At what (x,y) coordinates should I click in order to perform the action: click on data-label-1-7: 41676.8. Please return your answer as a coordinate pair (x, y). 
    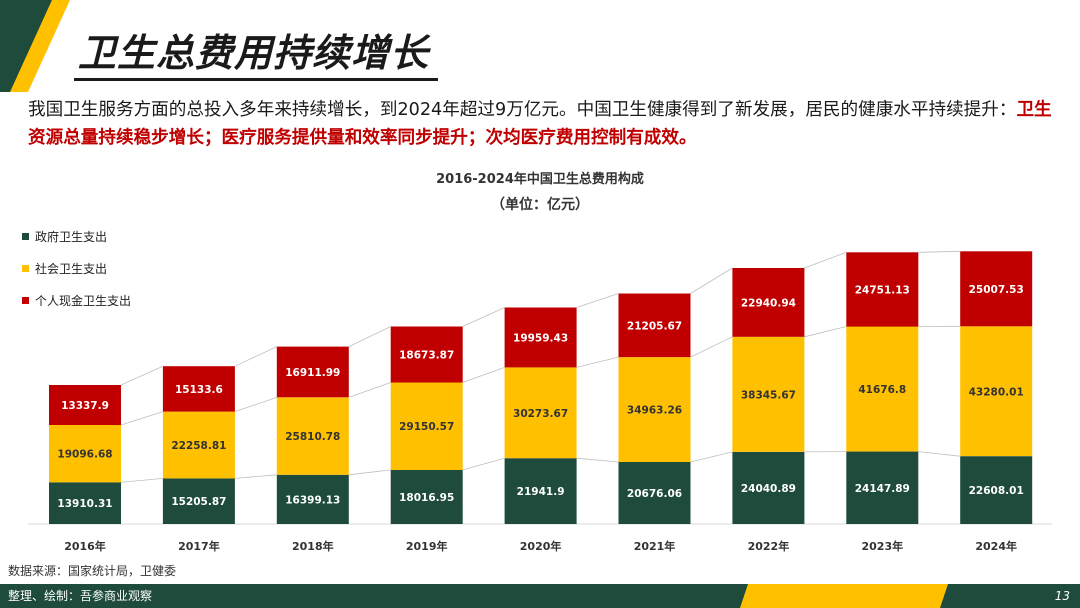
    Looking at the image, I should click on (882, 390).